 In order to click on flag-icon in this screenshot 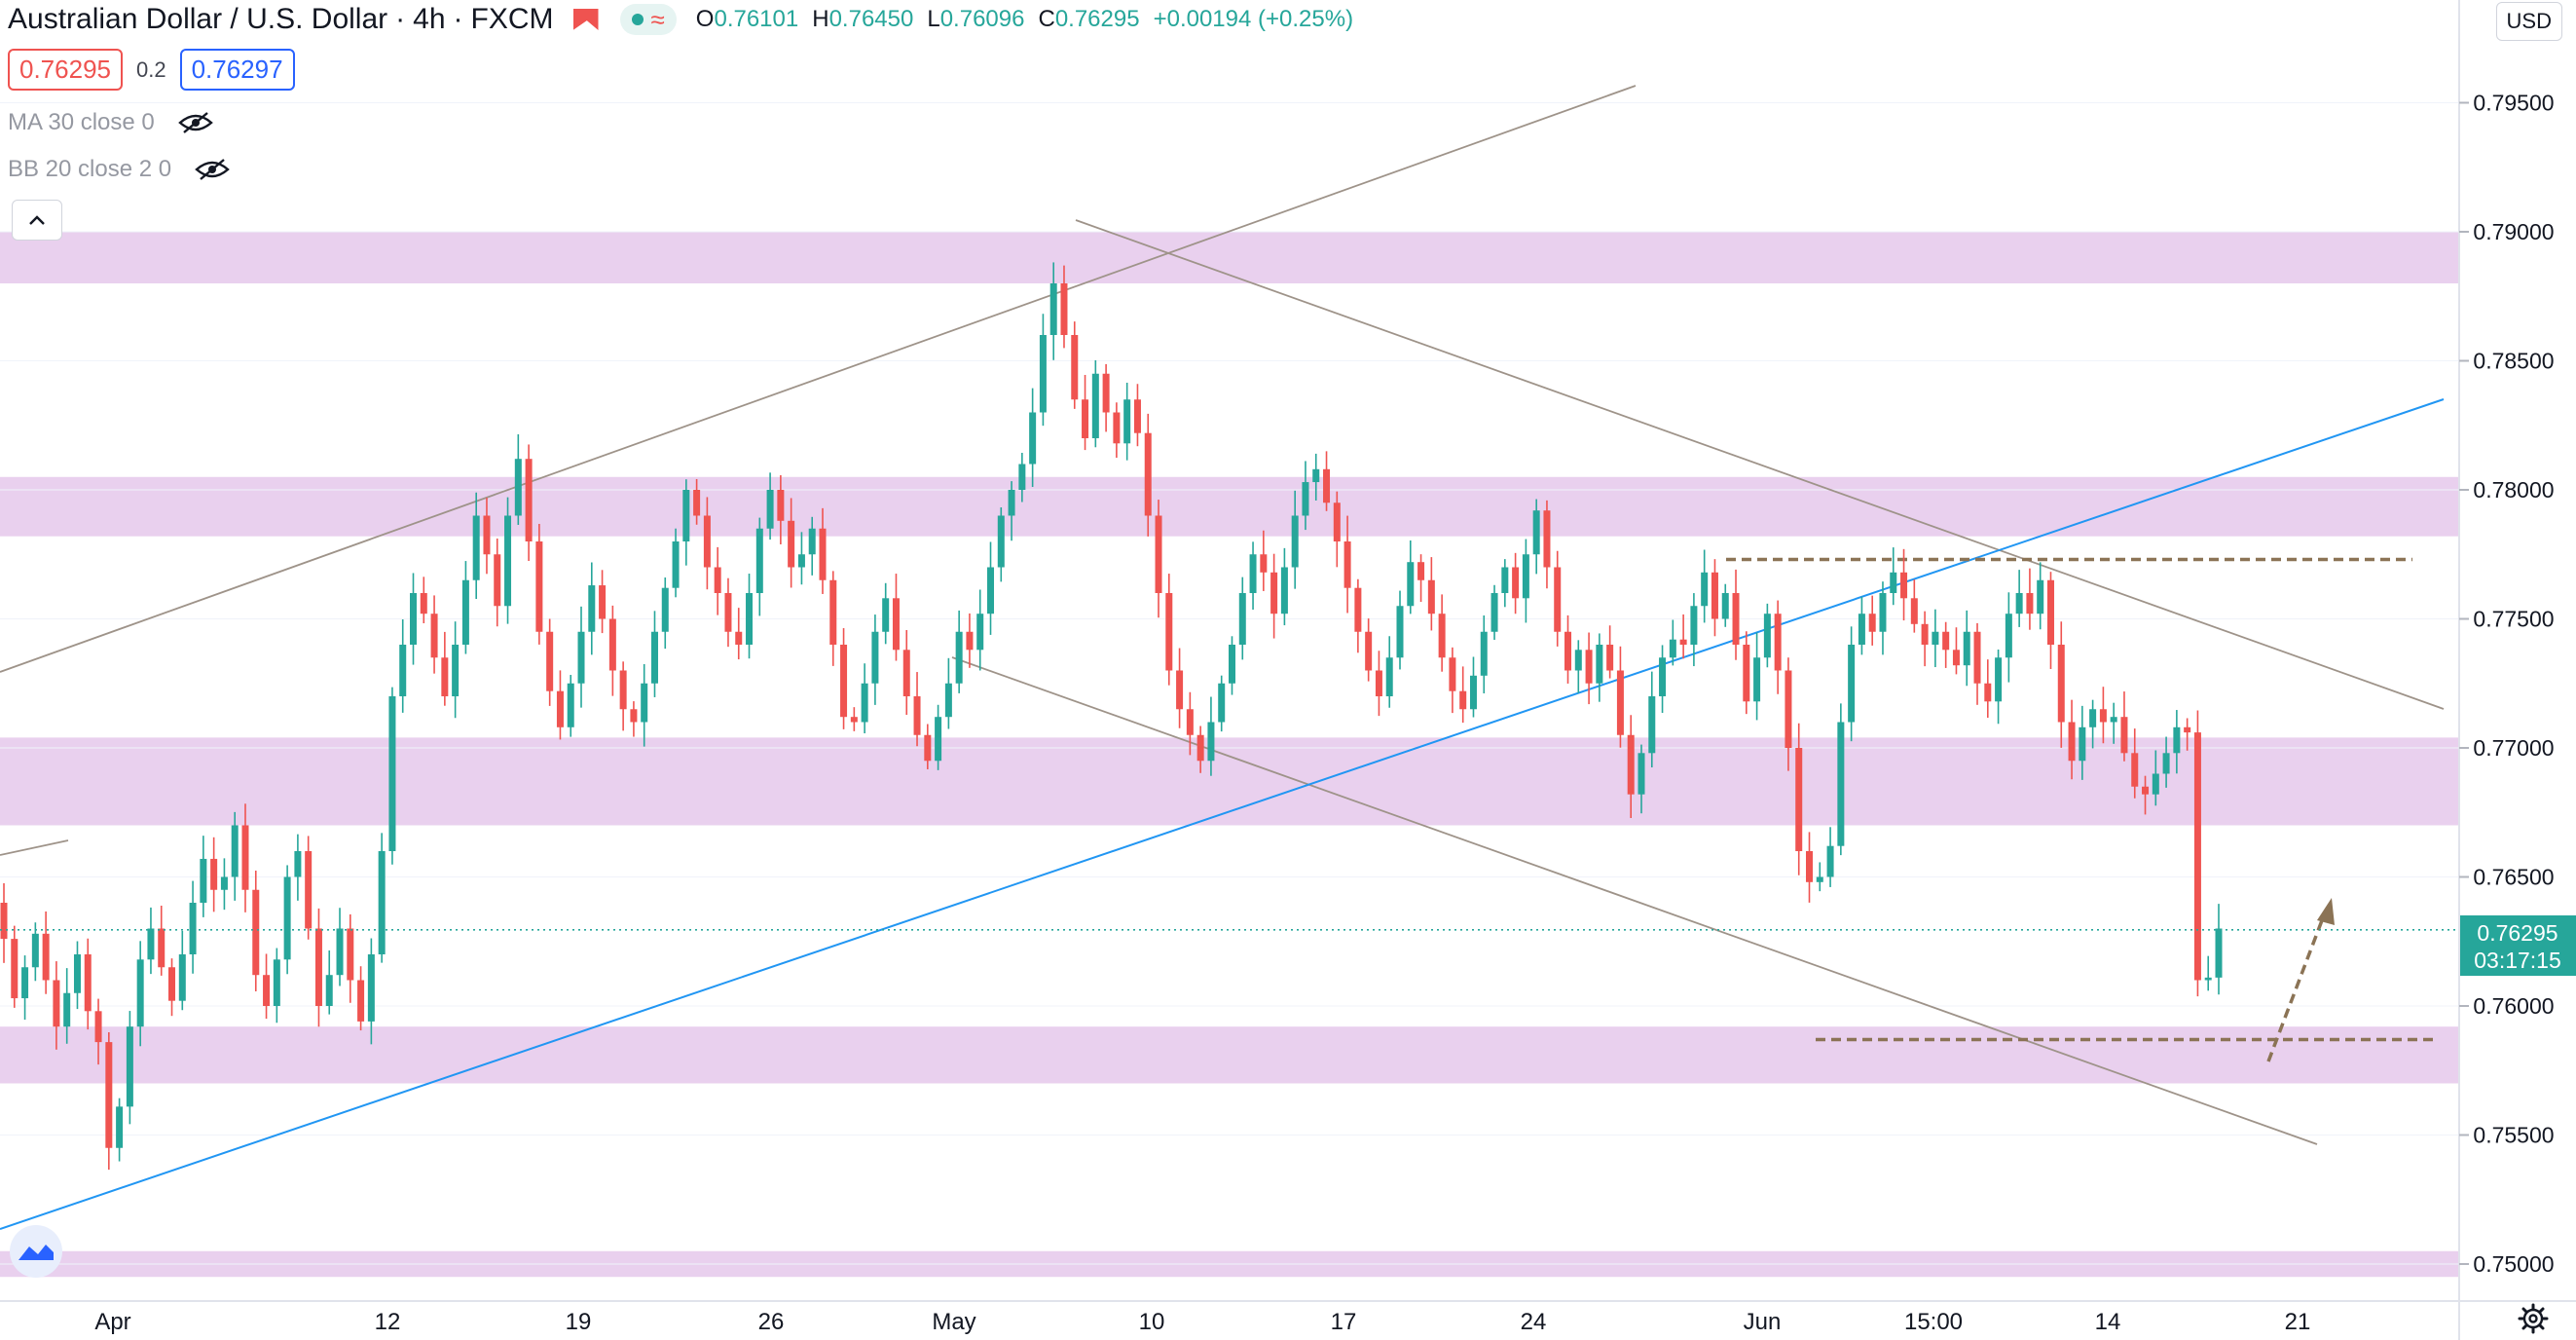, I will do `click(585, 19)`.